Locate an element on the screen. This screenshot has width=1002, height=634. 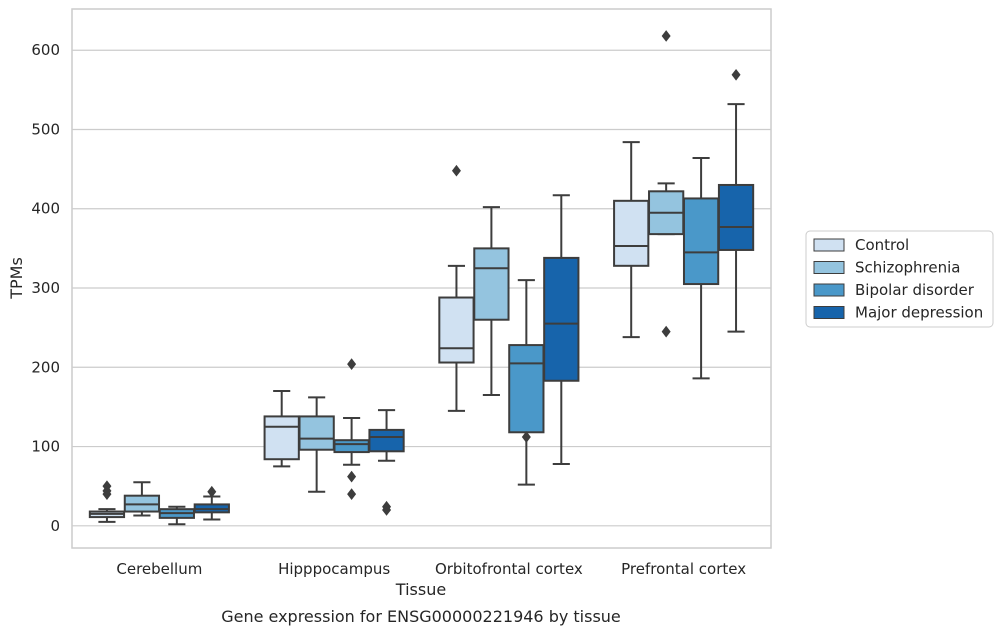
y-tick-label: 200 is located at coordinates (45, 367).